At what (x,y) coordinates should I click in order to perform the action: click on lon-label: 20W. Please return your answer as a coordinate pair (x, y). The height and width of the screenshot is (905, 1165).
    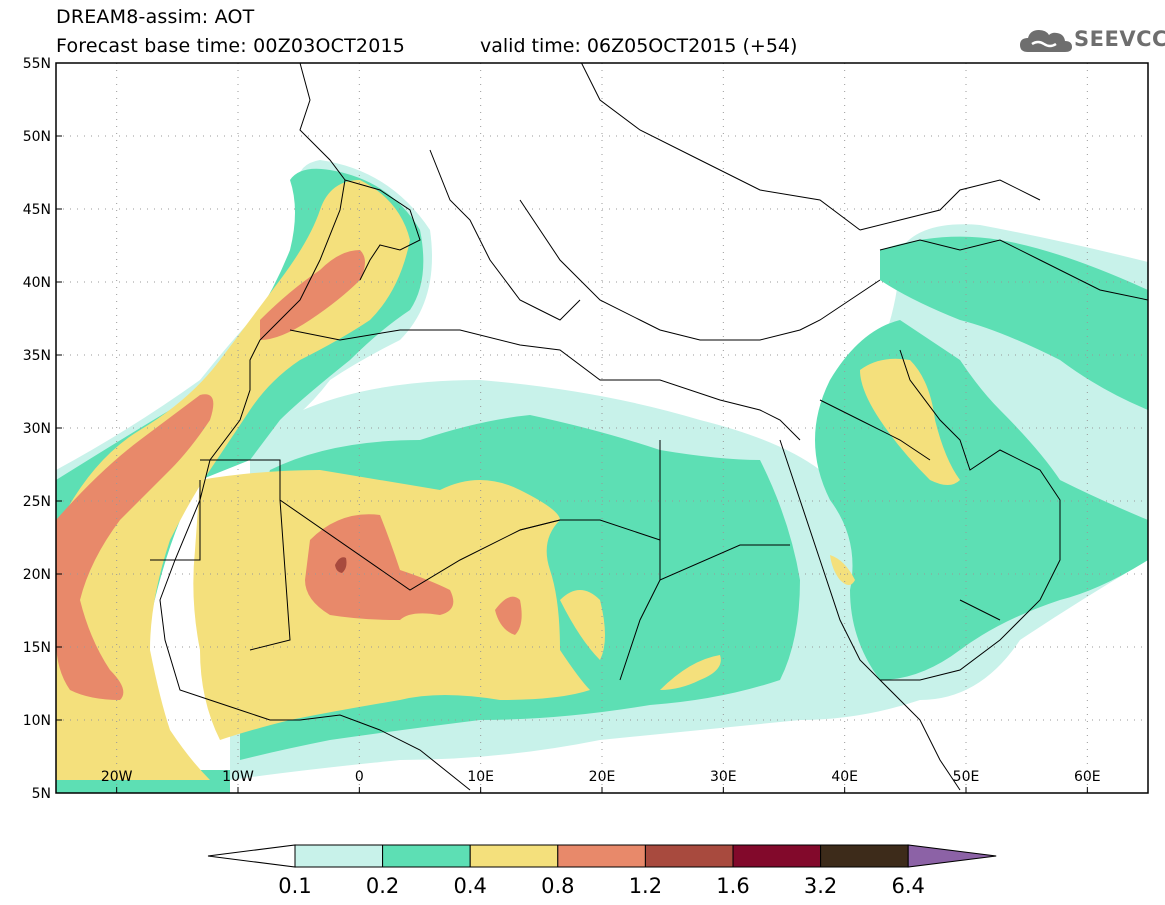
    Looking at the image, I should click on (117, 777).